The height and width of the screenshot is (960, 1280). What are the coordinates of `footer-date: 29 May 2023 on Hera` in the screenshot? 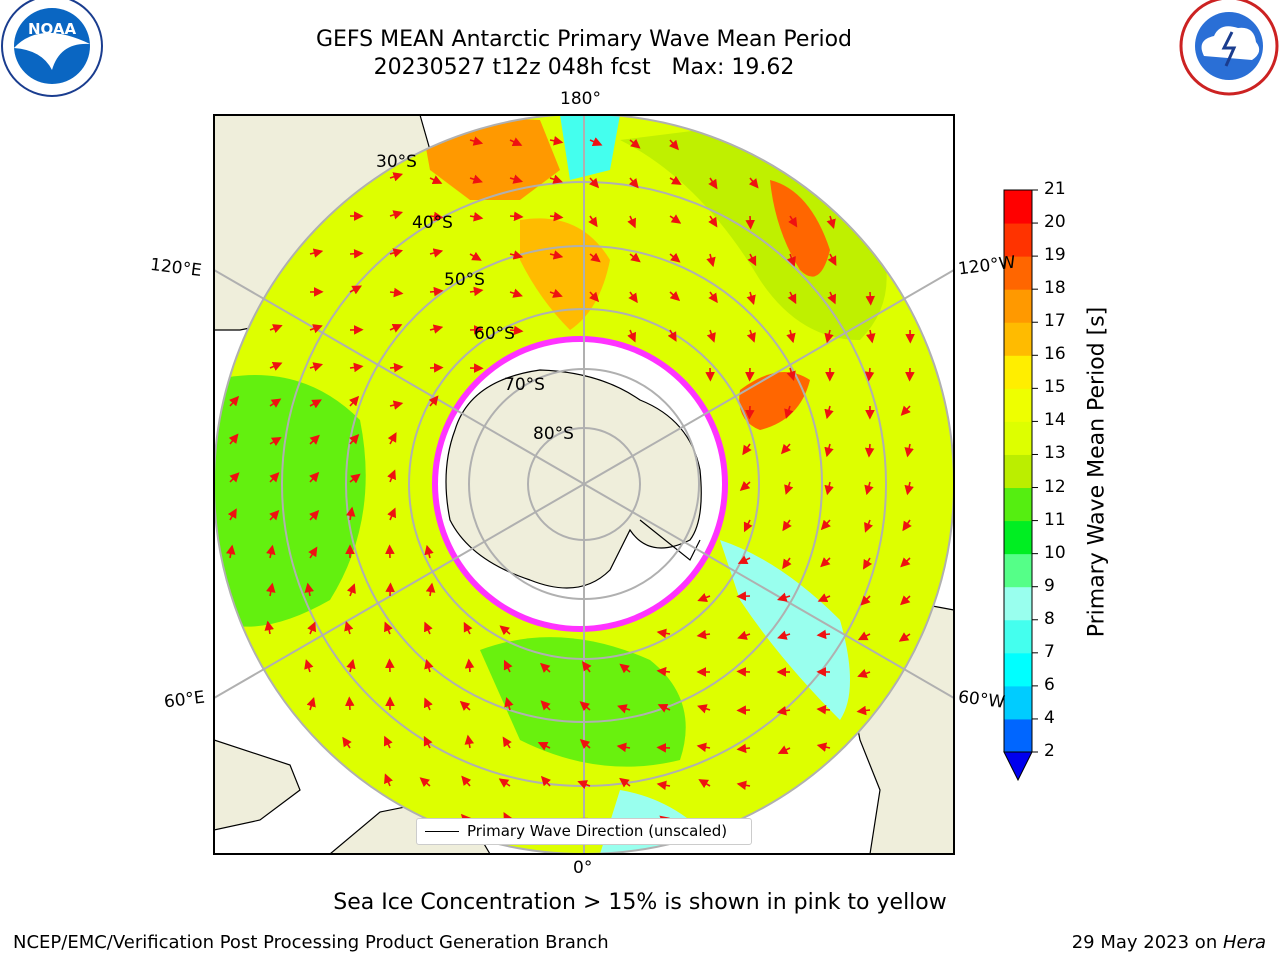 It's located at (1169, 942).